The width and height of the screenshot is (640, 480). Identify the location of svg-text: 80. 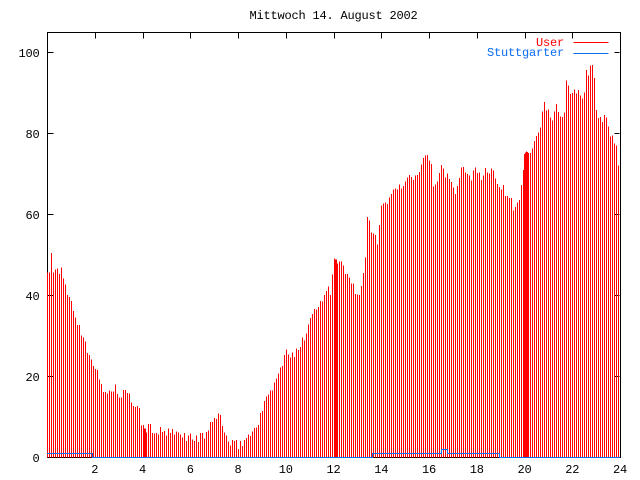
(32, 135).